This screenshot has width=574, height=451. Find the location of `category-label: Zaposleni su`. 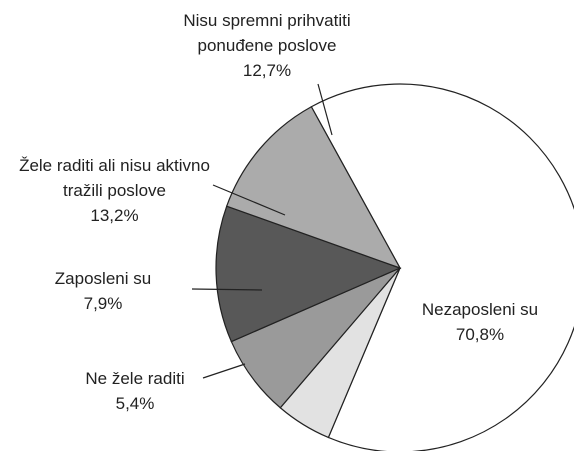

category-label: Zaposleni su is located at coordinates (103, 278).